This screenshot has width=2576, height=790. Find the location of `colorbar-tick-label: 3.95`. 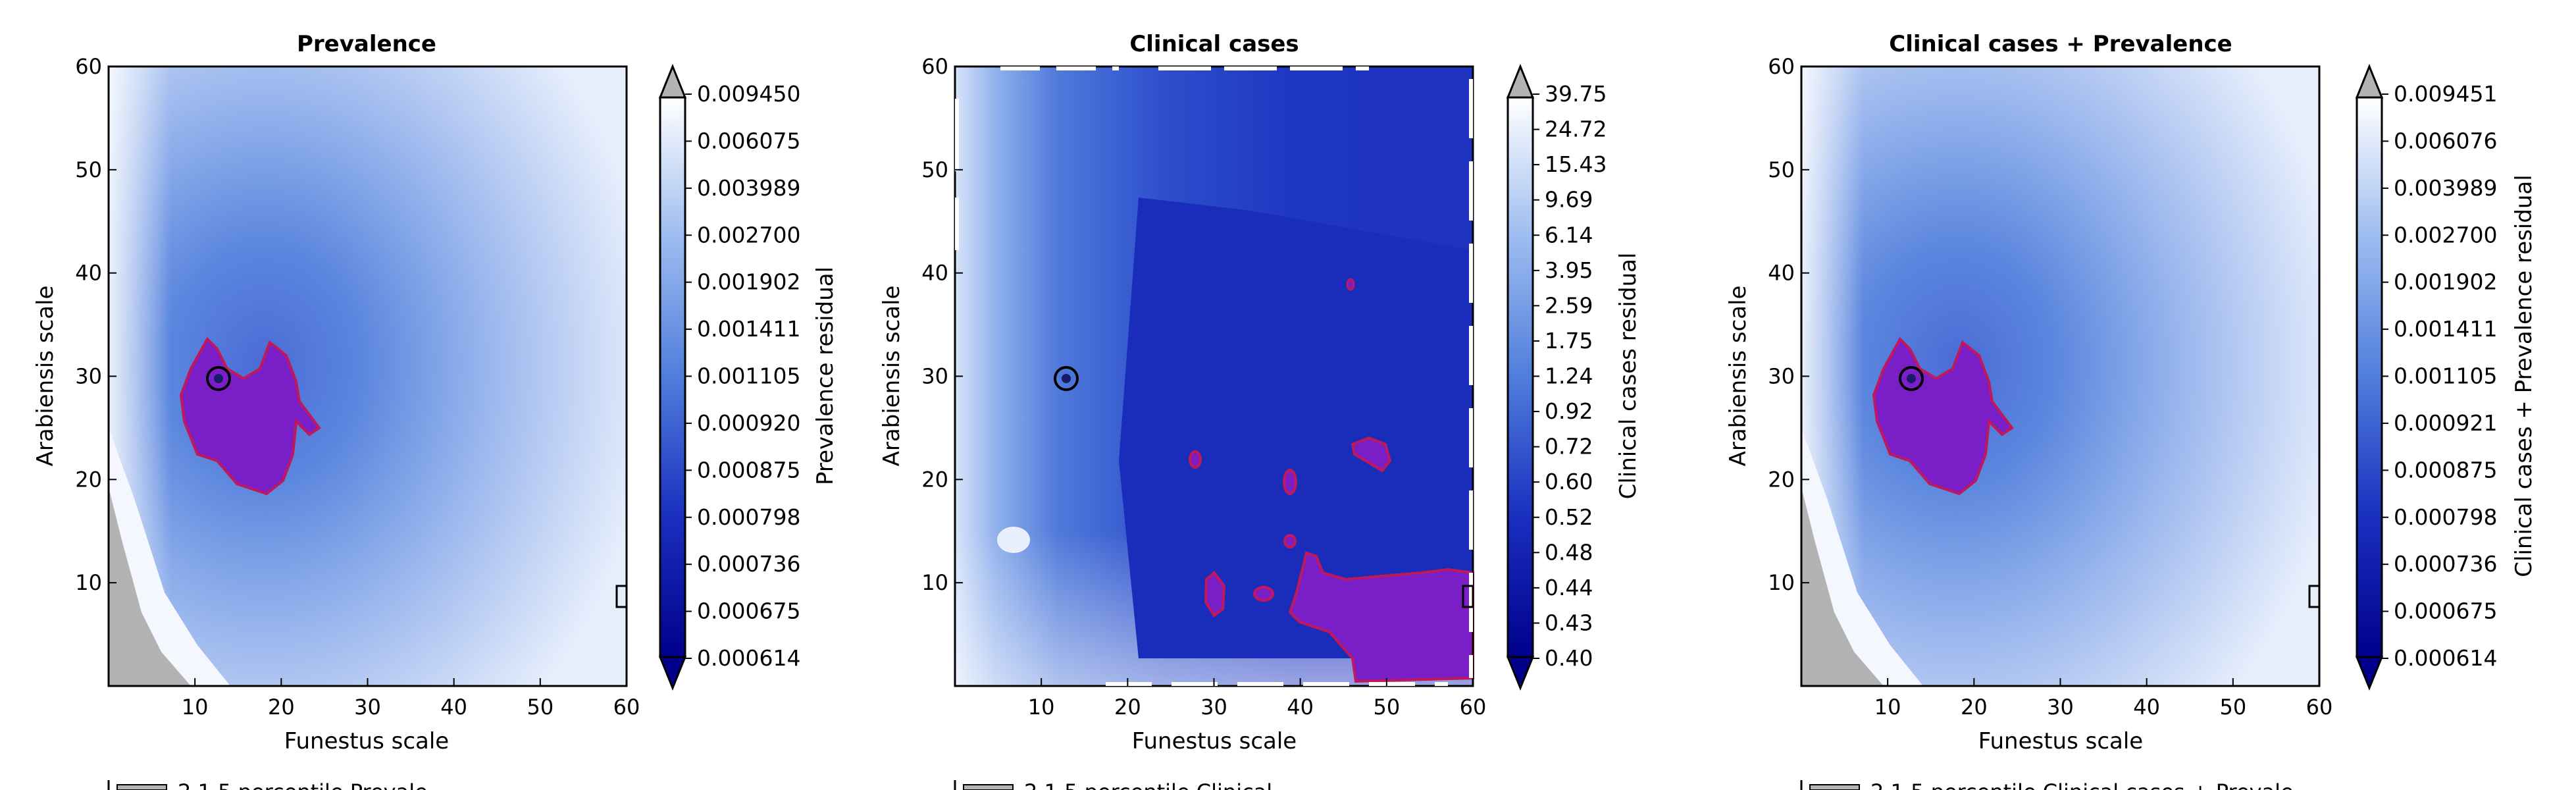

colorbar-tick-label: 3.95 is located at coordinates (1569, 270).